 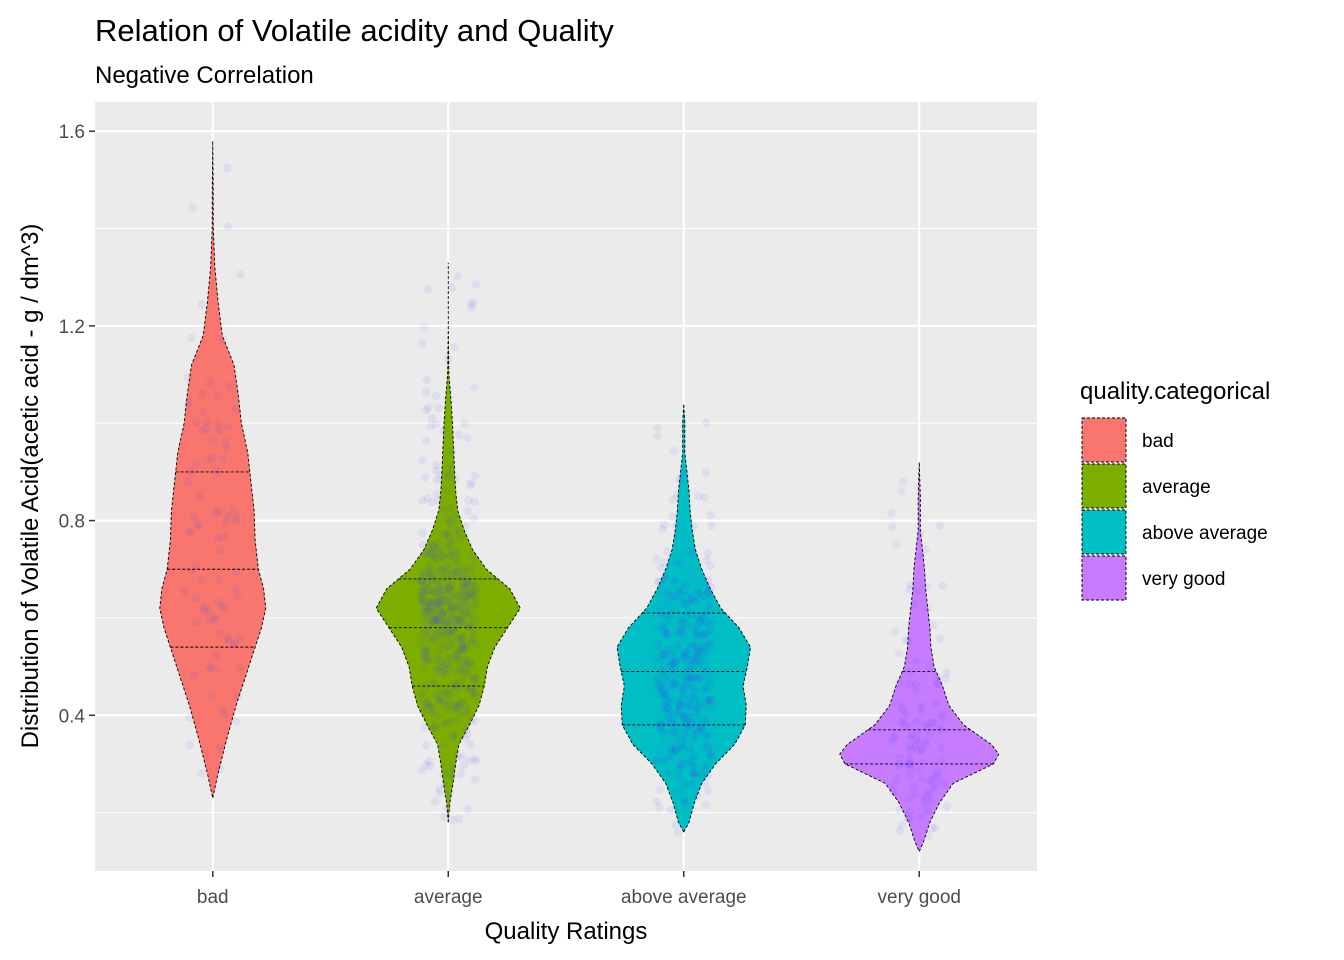 I want to click on chart-title: Relation of Volatile acidity and Quality, so click(x=354, y=30).